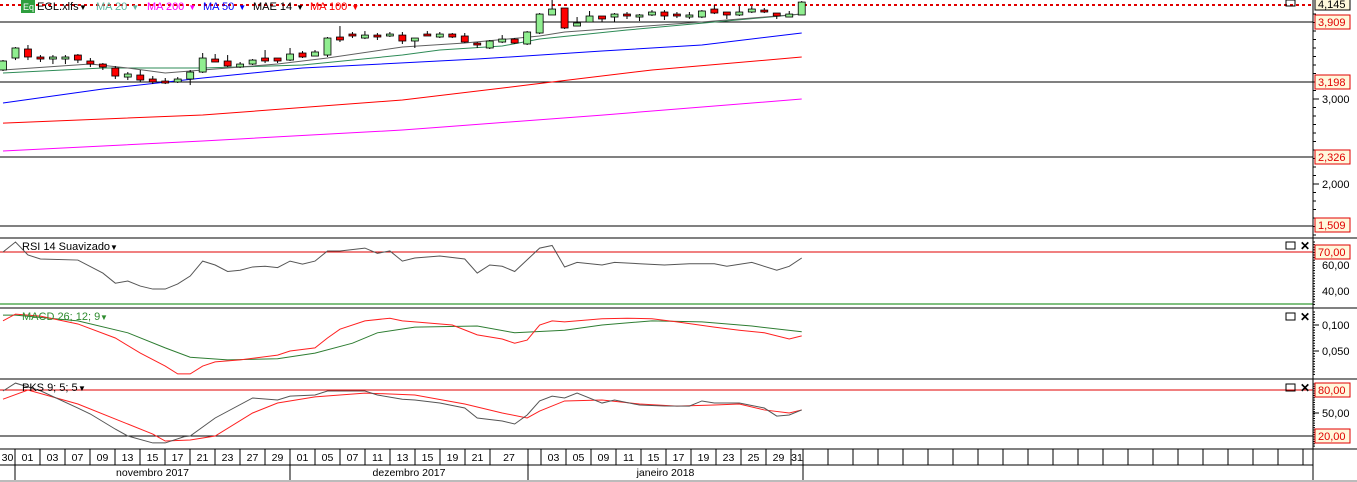 This screenshot has width=1357, height=482. Describe the element at coordinates (272, 7) in the screenshot. I see `legend-item: MAE 14` at that location.